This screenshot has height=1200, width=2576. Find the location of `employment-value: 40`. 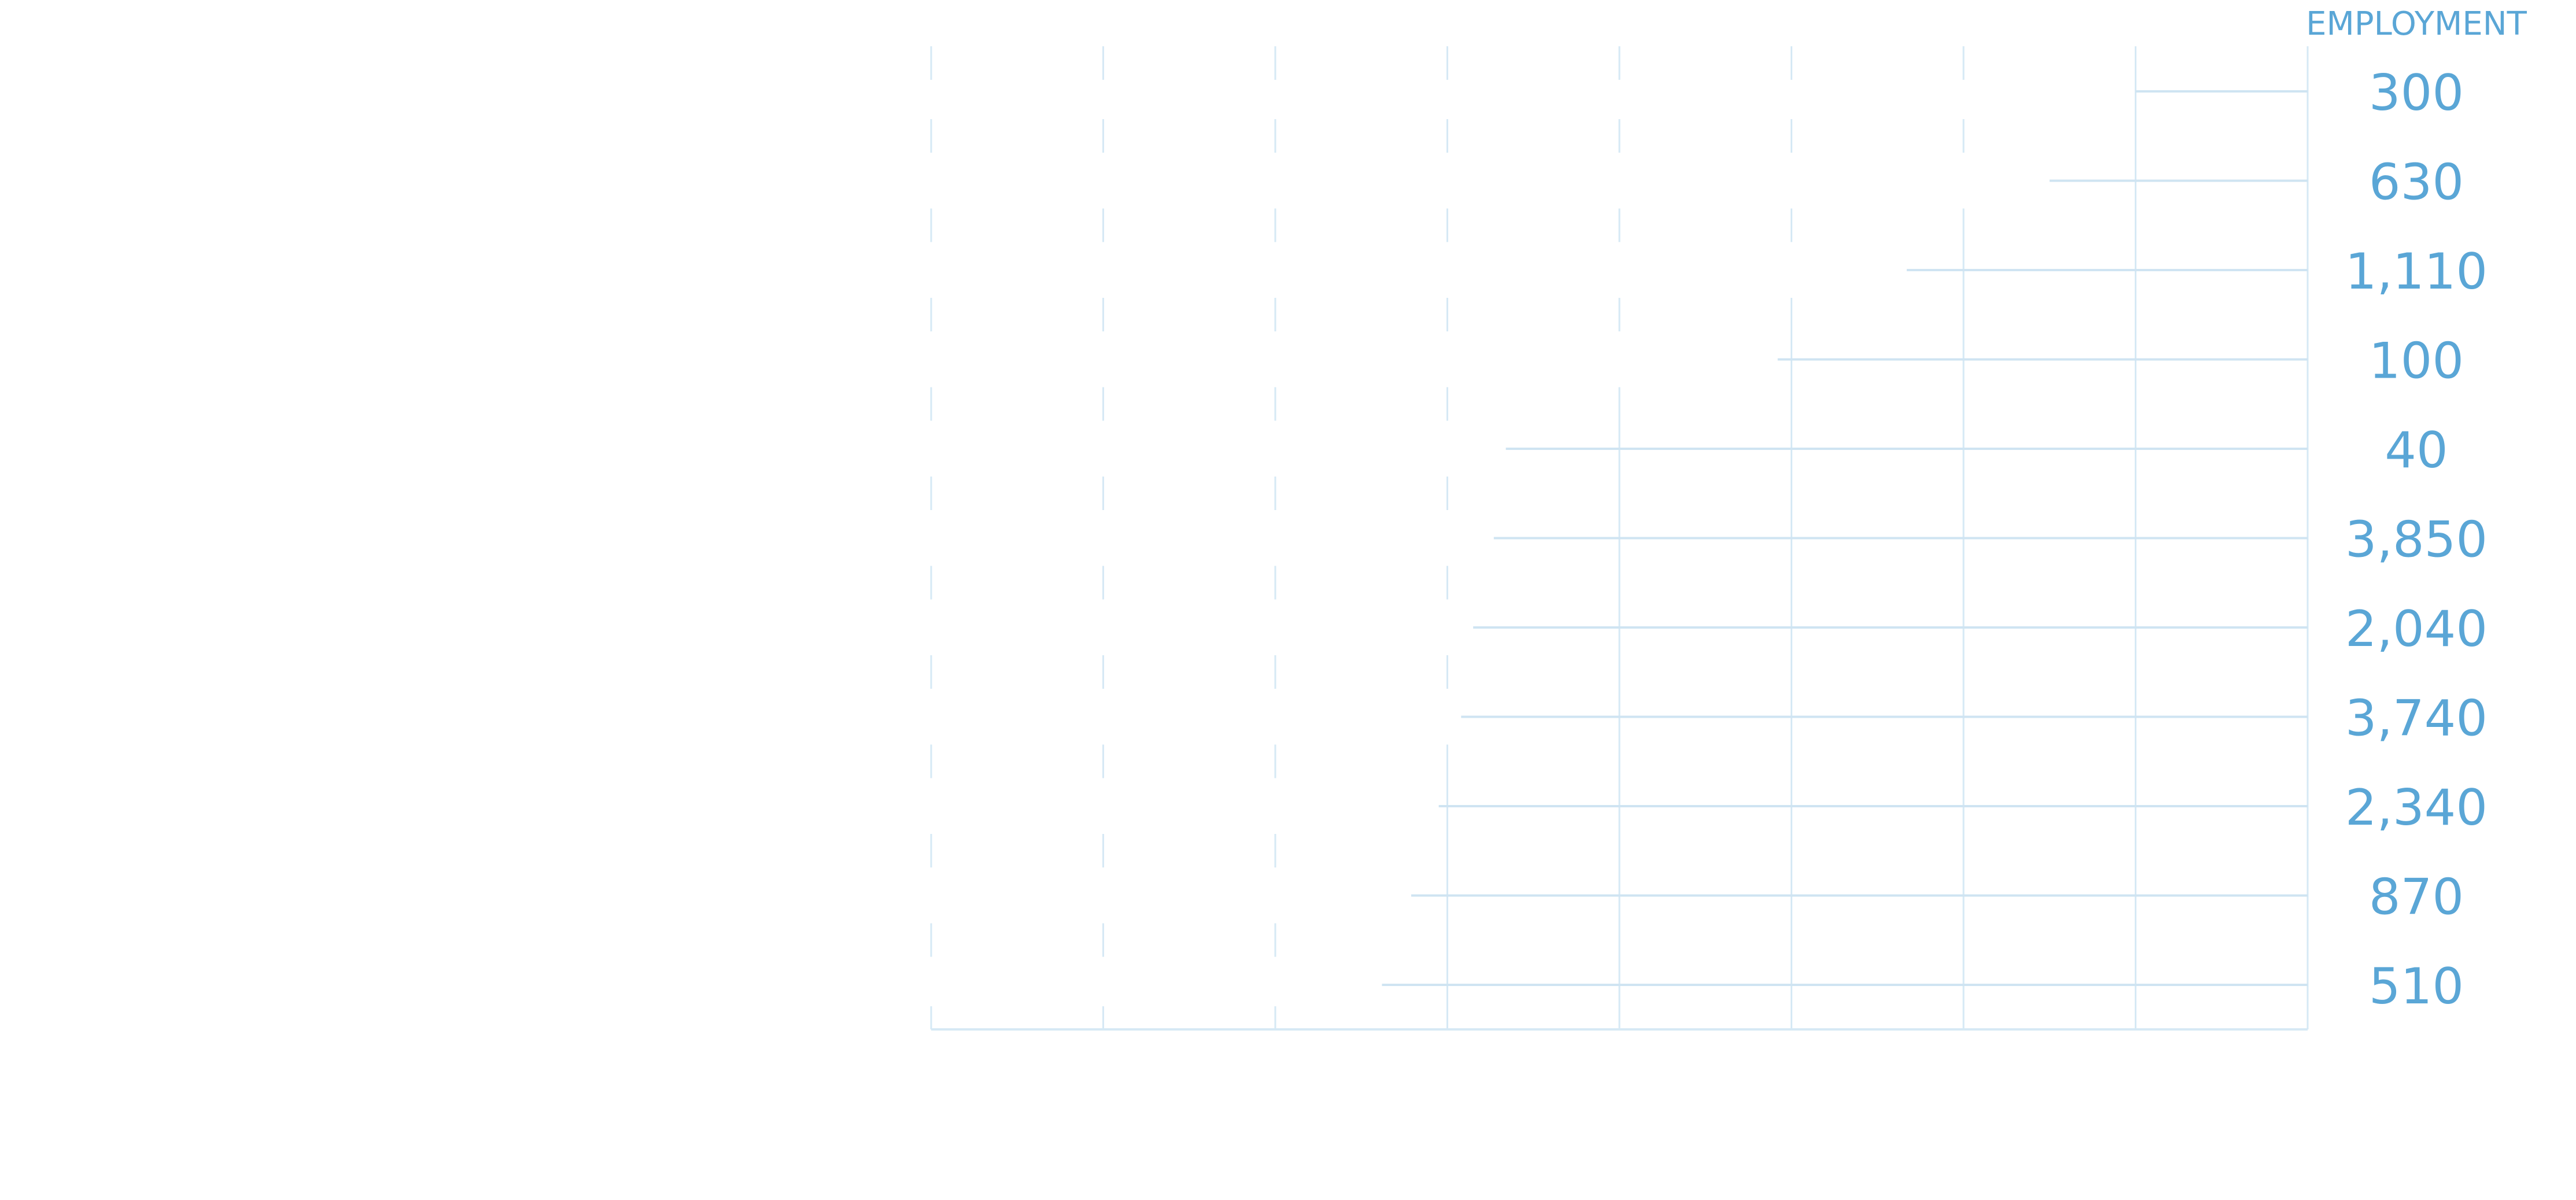

employment-value: 40 is located at coordinates (2416, 450).